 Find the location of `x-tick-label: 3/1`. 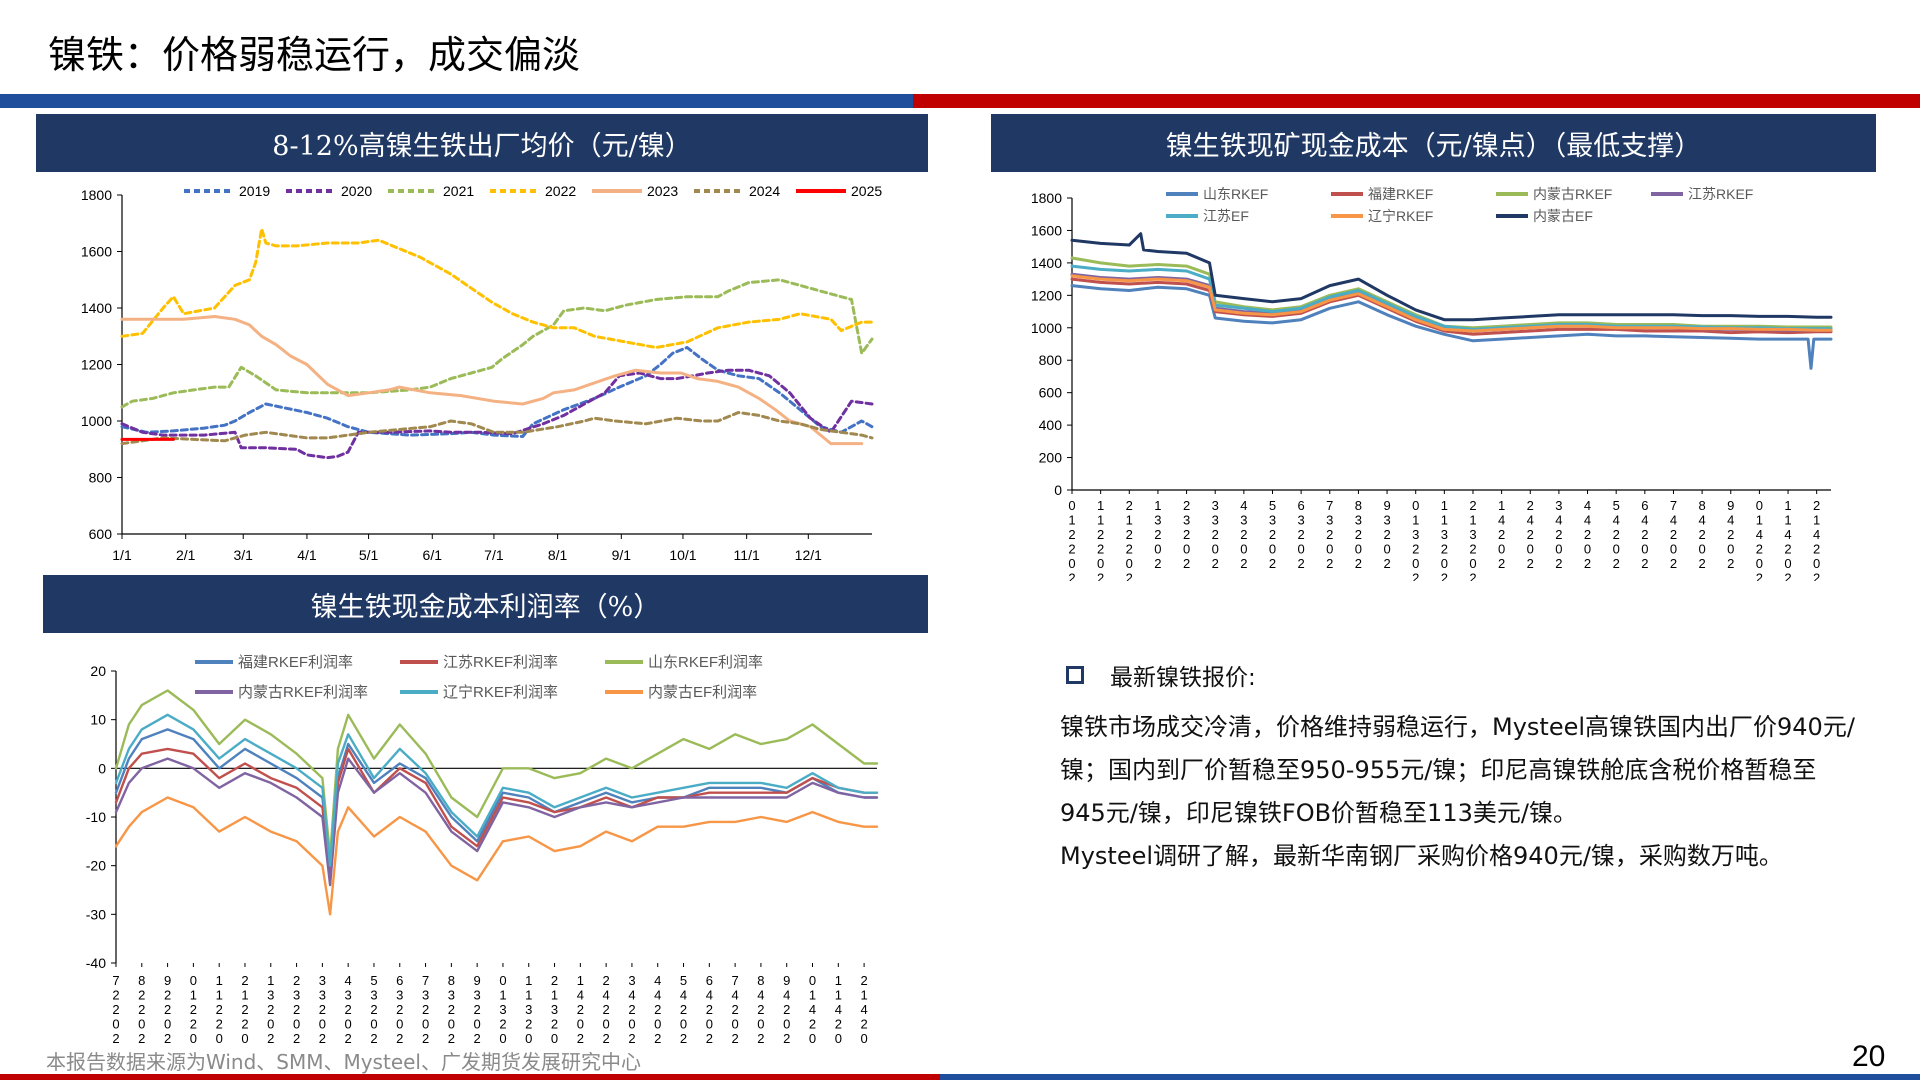

x-tick-label: 3/1 is located at coordinates (243, 555).